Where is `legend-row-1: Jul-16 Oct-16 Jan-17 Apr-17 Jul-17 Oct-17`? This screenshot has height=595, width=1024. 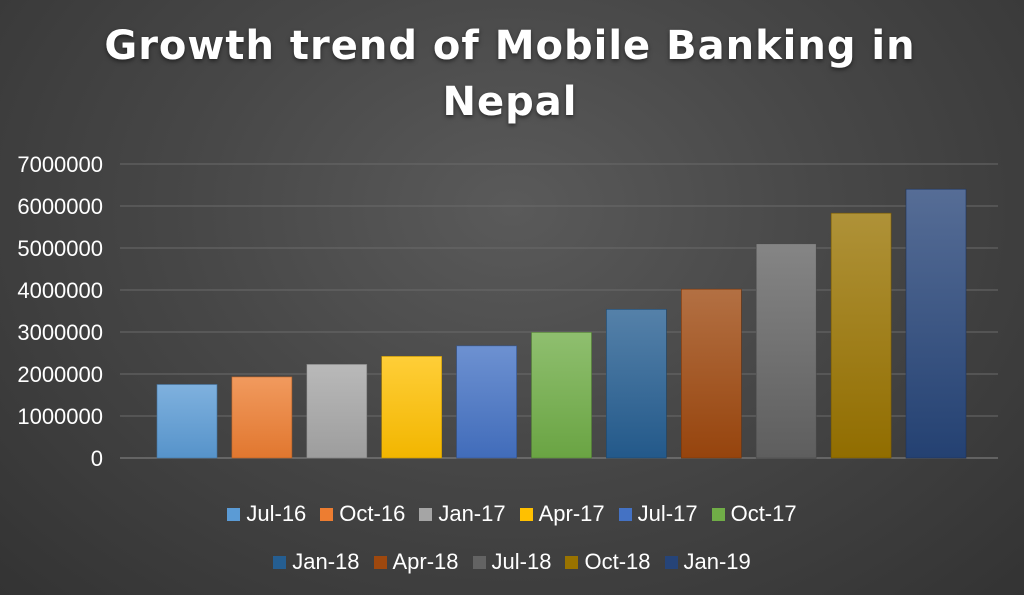
legend-row-1: Jul-16 Oct-16 Jan-17 Apr-17 Jul-17 Oct-17 is located at coordinates (512, 514).